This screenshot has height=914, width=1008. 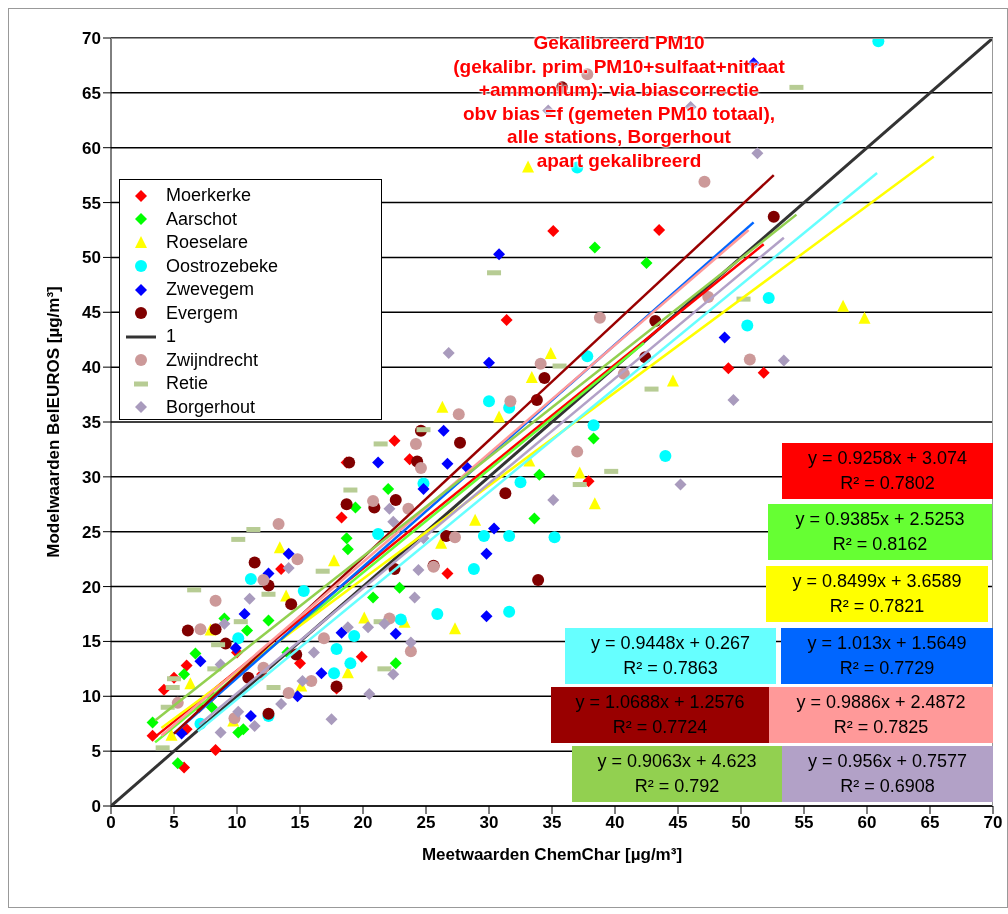 What do you see at coordinates (670, 656) in the screenshot?
I see `annotation: y = 0.9448x + 0.267 R² = 0.7863` at bounding box center [670, 656].